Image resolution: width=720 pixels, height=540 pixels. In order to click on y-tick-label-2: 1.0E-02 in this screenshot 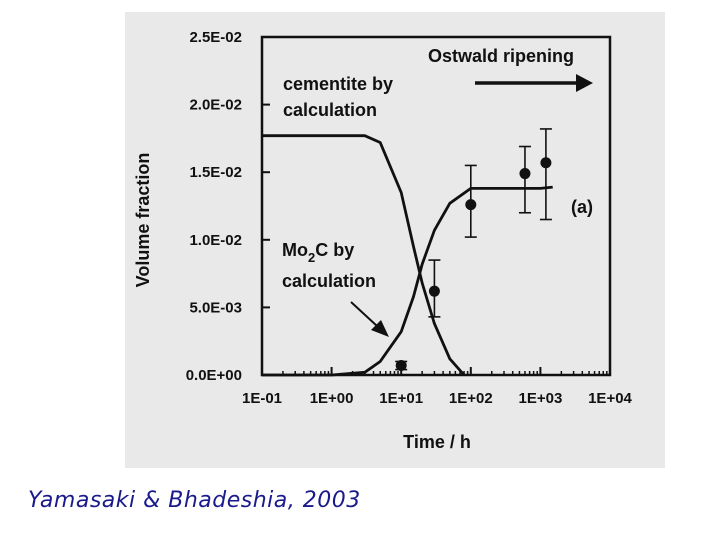, I will do `click(215, 240)`.